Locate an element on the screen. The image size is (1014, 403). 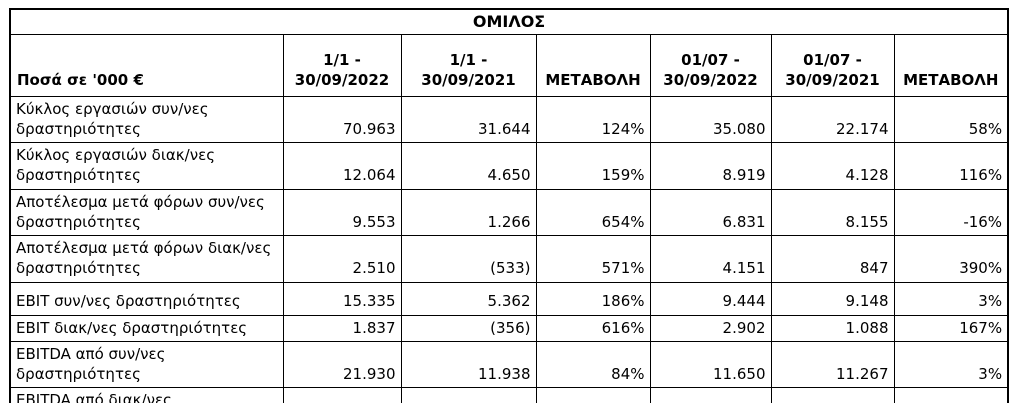
value-cell: 116% is located at coordinates (951, 166).